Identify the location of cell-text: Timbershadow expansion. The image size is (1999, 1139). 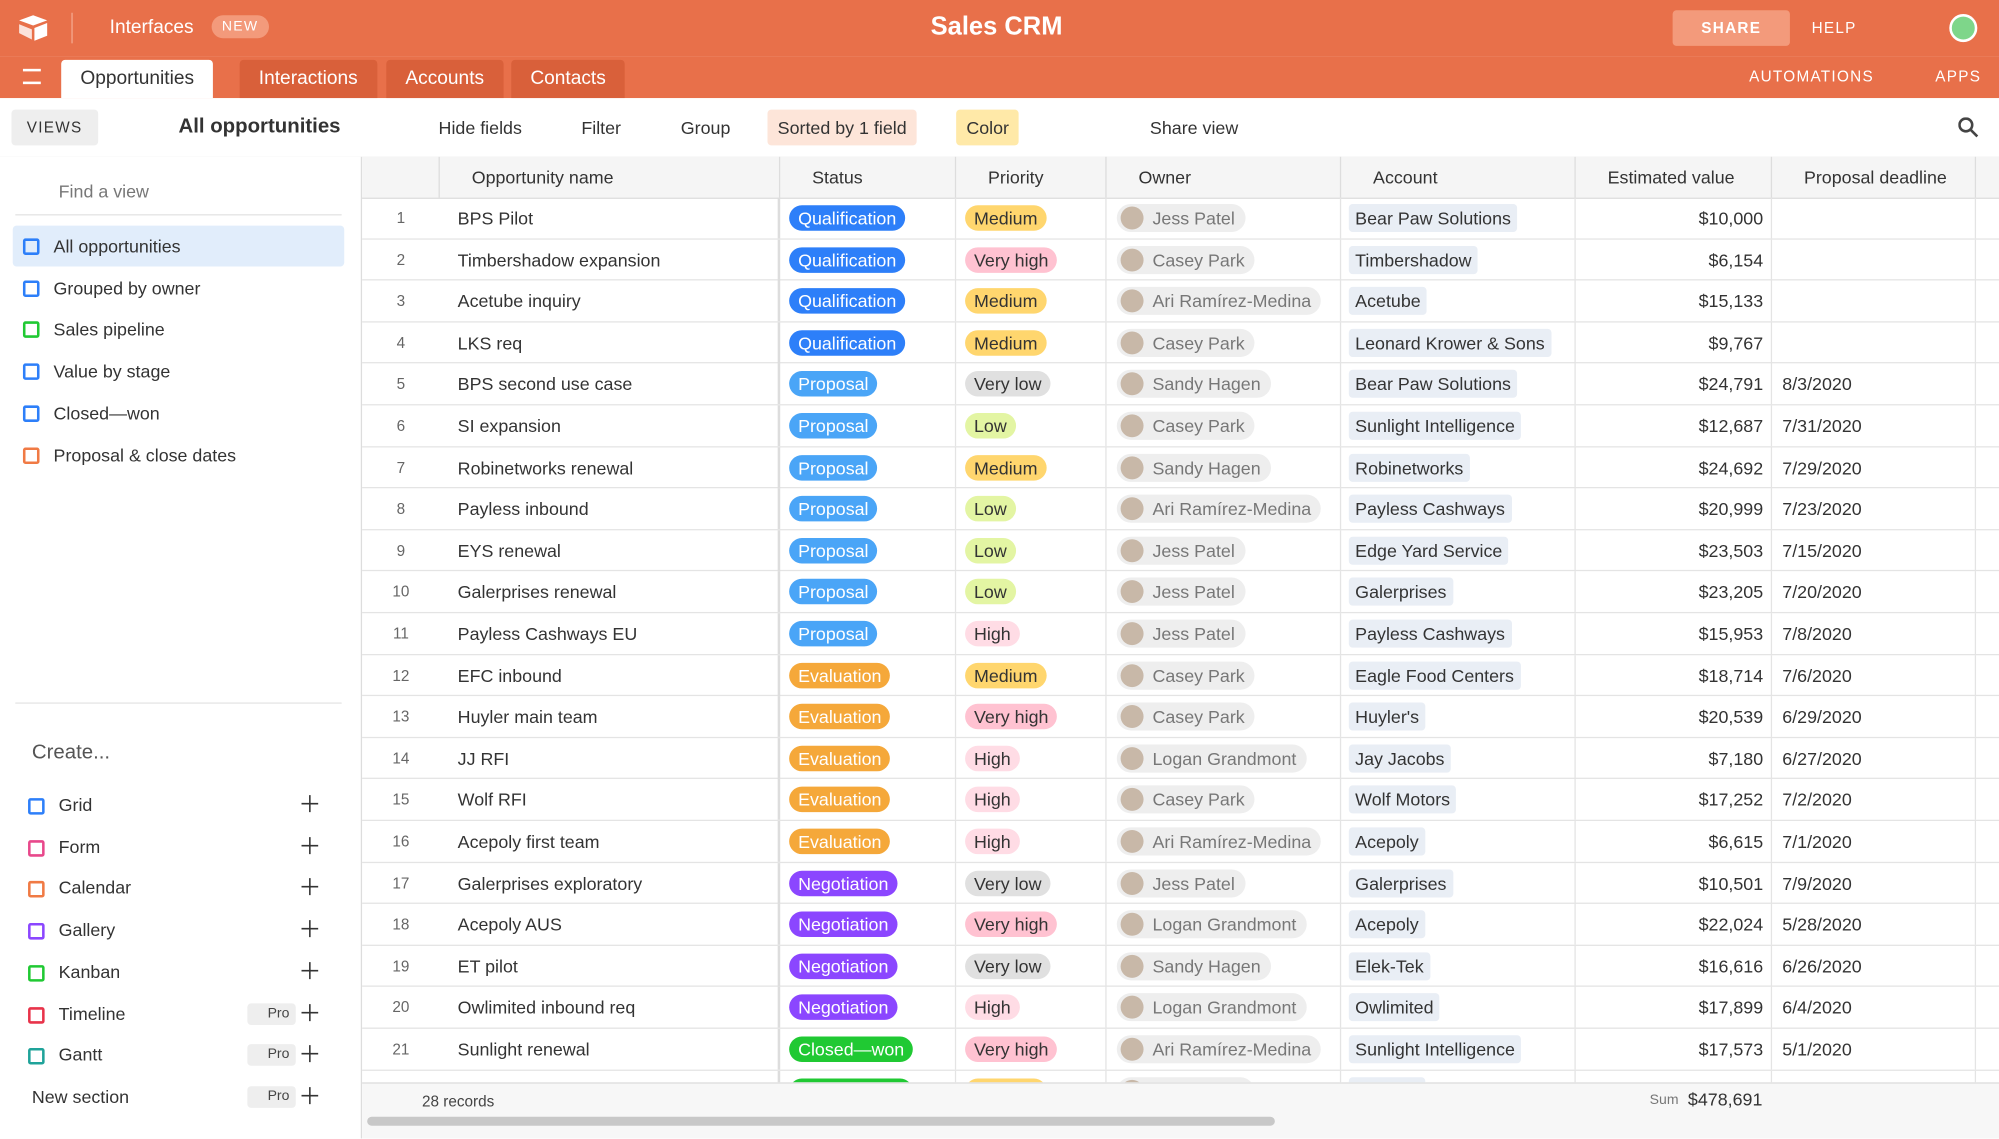
(559, 259).